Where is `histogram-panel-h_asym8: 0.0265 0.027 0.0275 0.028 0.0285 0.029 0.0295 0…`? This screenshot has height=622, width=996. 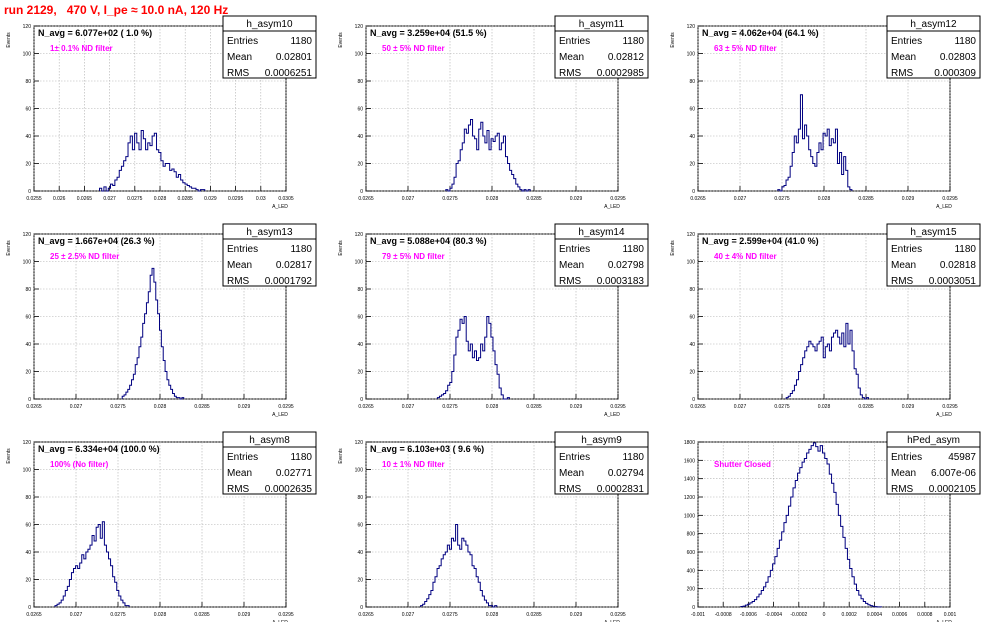
histogram-panel-h_asym8: 0.0265 0.027 0.0275 0.028 0.0285 0.029 0.0295 0… is located at coordinates (161, 526).